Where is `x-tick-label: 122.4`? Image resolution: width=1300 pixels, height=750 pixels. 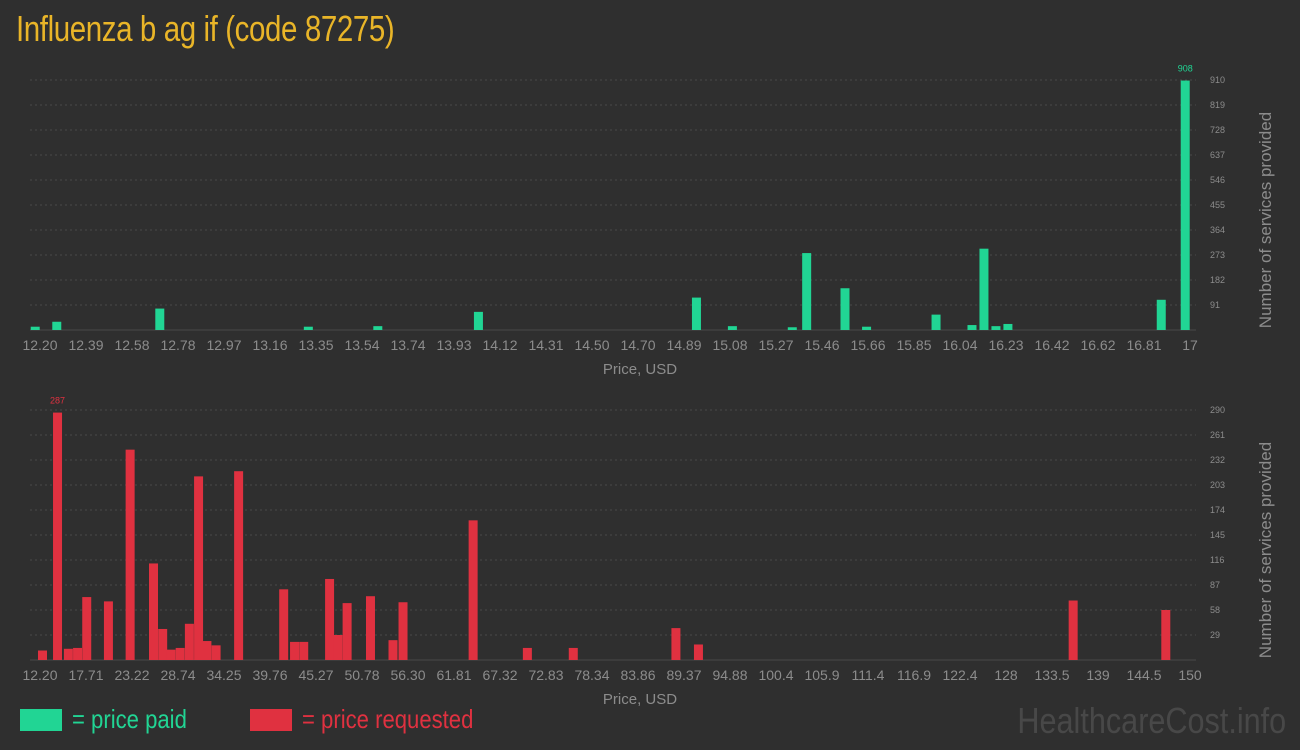 x-tick-label: 122.4 is located at coordinates (959, 675).